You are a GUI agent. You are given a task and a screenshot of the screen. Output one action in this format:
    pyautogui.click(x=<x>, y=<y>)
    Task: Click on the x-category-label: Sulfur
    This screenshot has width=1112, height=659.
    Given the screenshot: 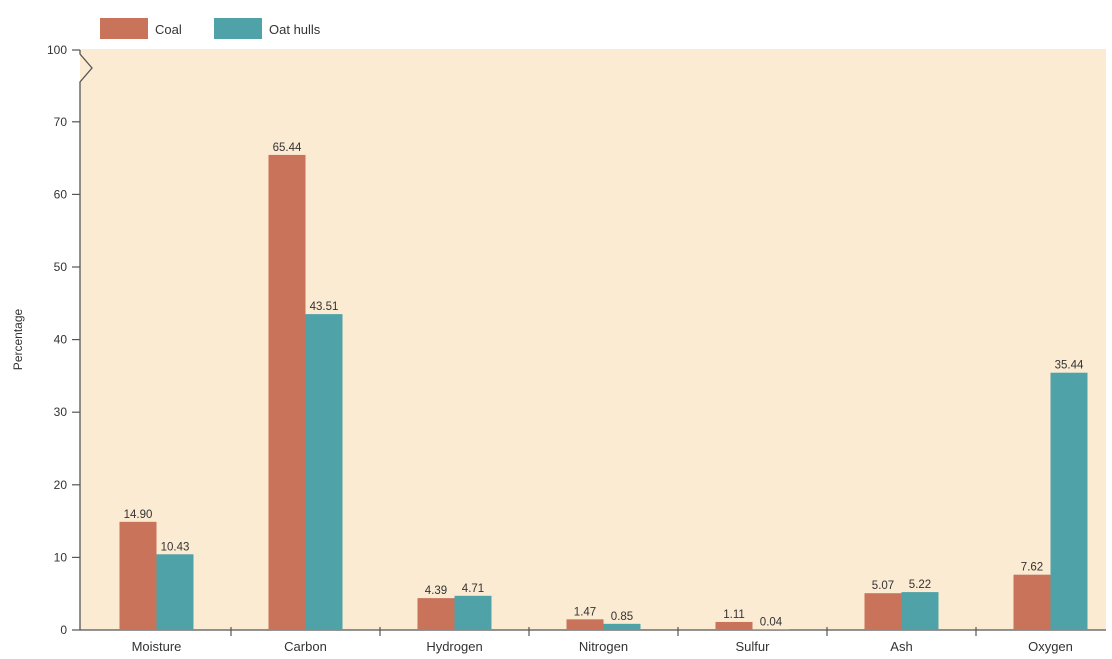 What is the action you would take?
    pyautogui.click(x=753, y=646)
    